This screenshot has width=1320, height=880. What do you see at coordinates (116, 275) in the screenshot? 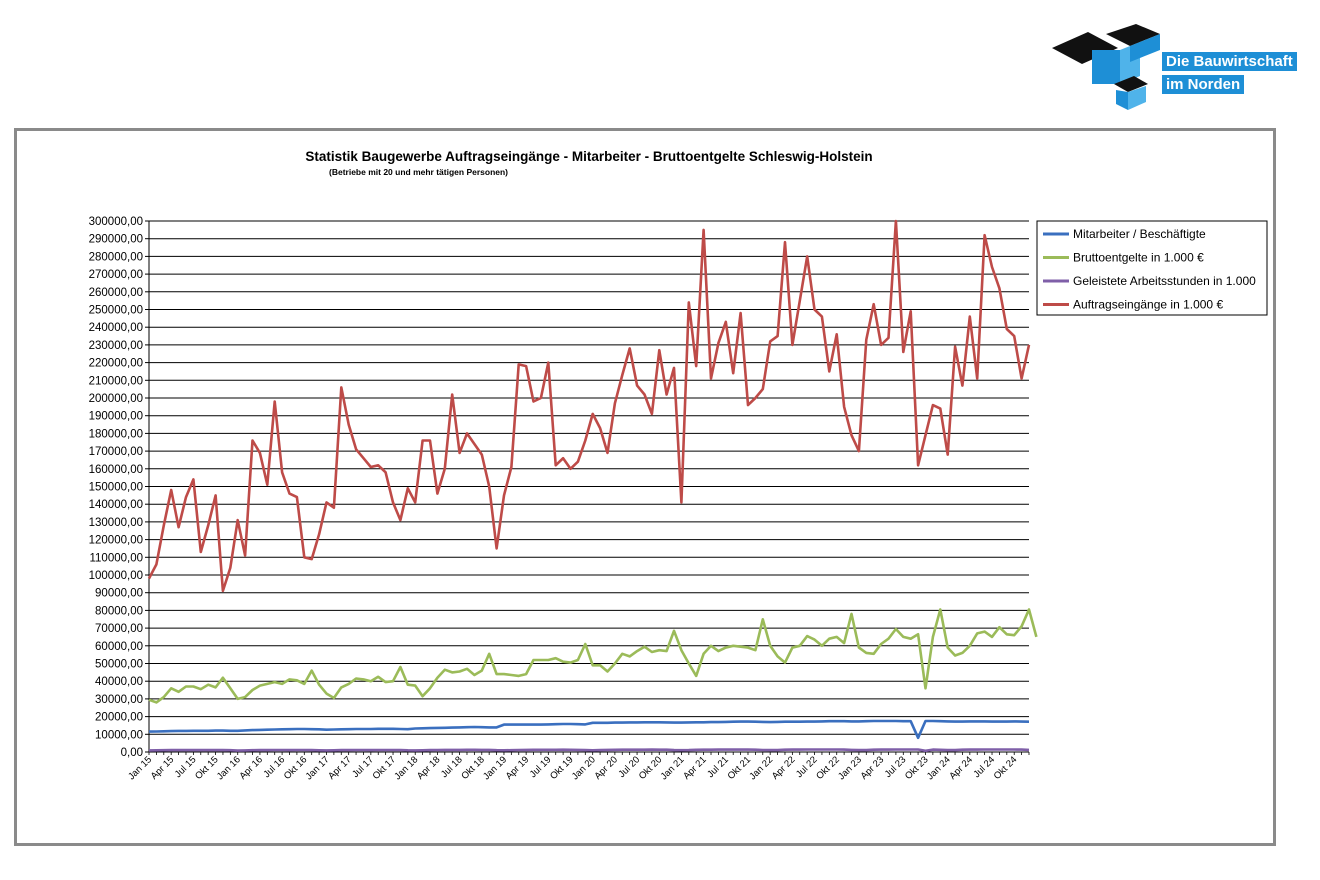
I see `y-tick-label: 270000,00` at bounding box center [116, 275].